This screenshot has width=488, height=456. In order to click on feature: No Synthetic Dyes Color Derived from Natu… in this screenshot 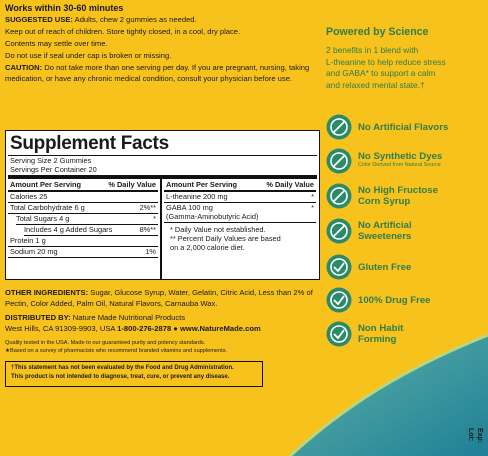, I will do `click(406, 163)`.